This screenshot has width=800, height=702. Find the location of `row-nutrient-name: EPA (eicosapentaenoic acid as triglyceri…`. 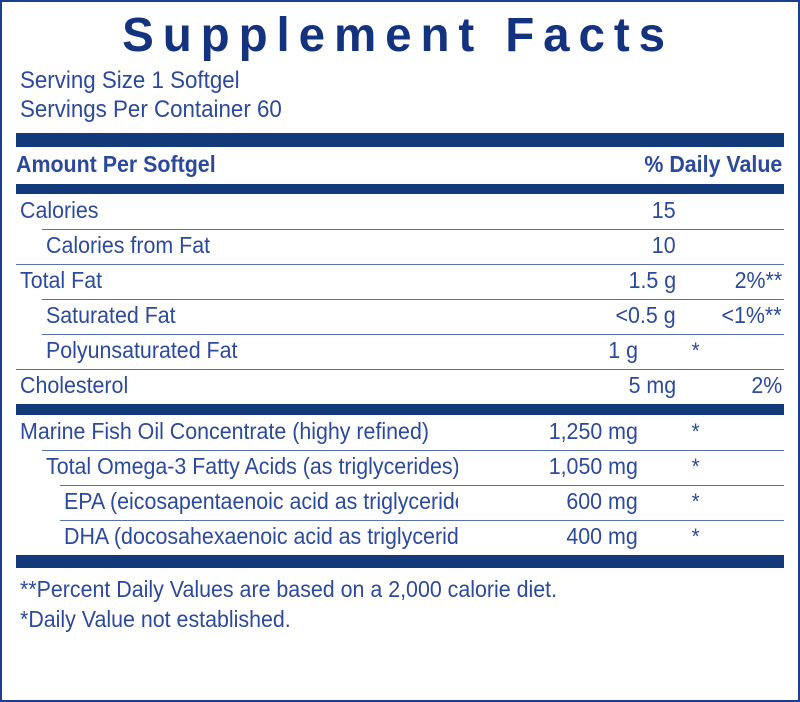

row-nutrient-name: EPA (eicosapentaenoic acid as triglyceri… is located at coordinates (261, 501).